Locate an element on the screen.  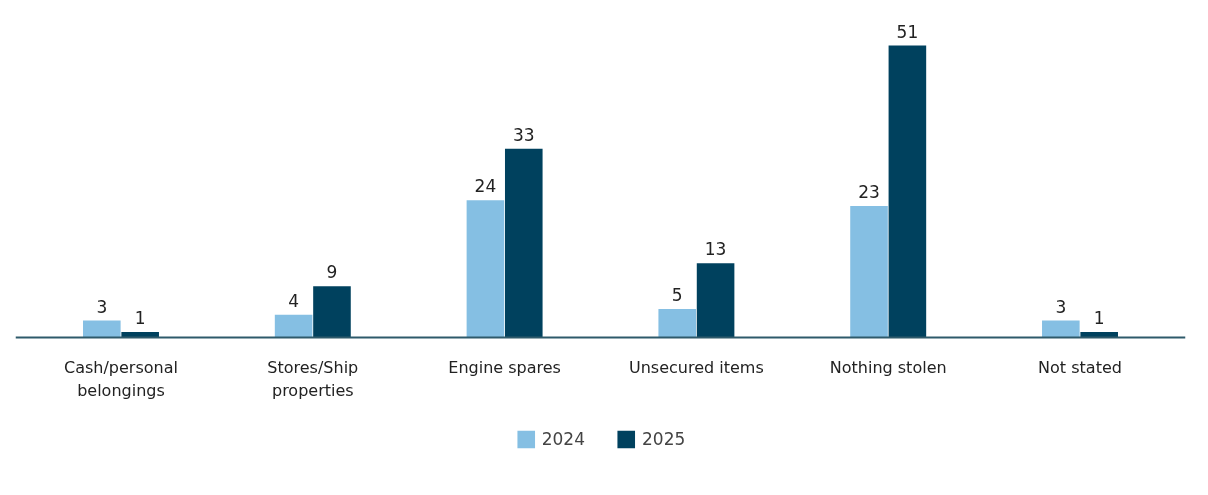
data-label: 5 is located at coordinates (677, 295).